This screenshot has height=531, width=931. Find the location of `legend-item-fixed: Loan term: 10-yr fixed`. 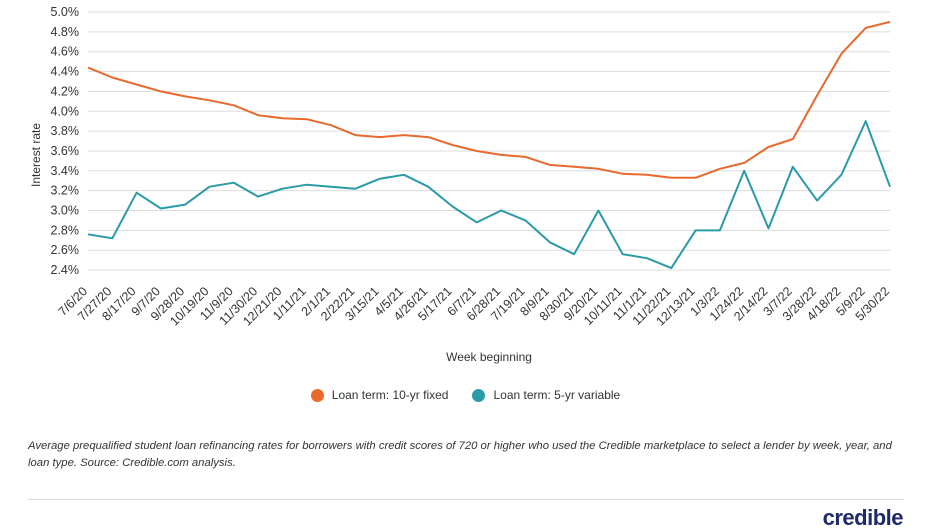

legend-item-fixed: Loan term: 10-yr fixed is located at coordinates (379, 395).